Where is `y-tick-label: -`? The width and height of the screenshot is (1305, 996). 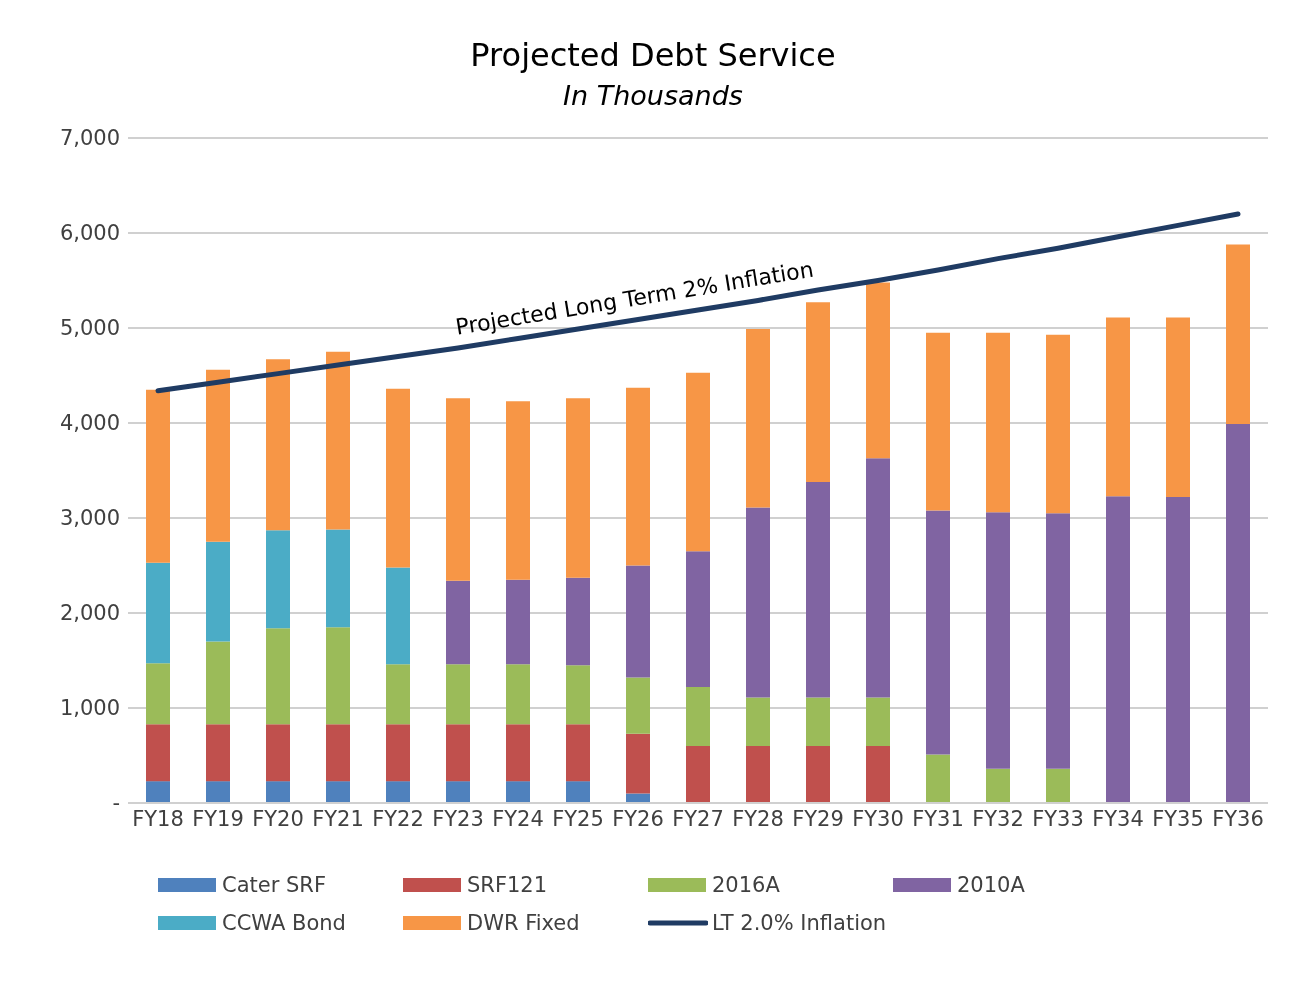
y-tick-label: - is located at coordinates (116, 803).